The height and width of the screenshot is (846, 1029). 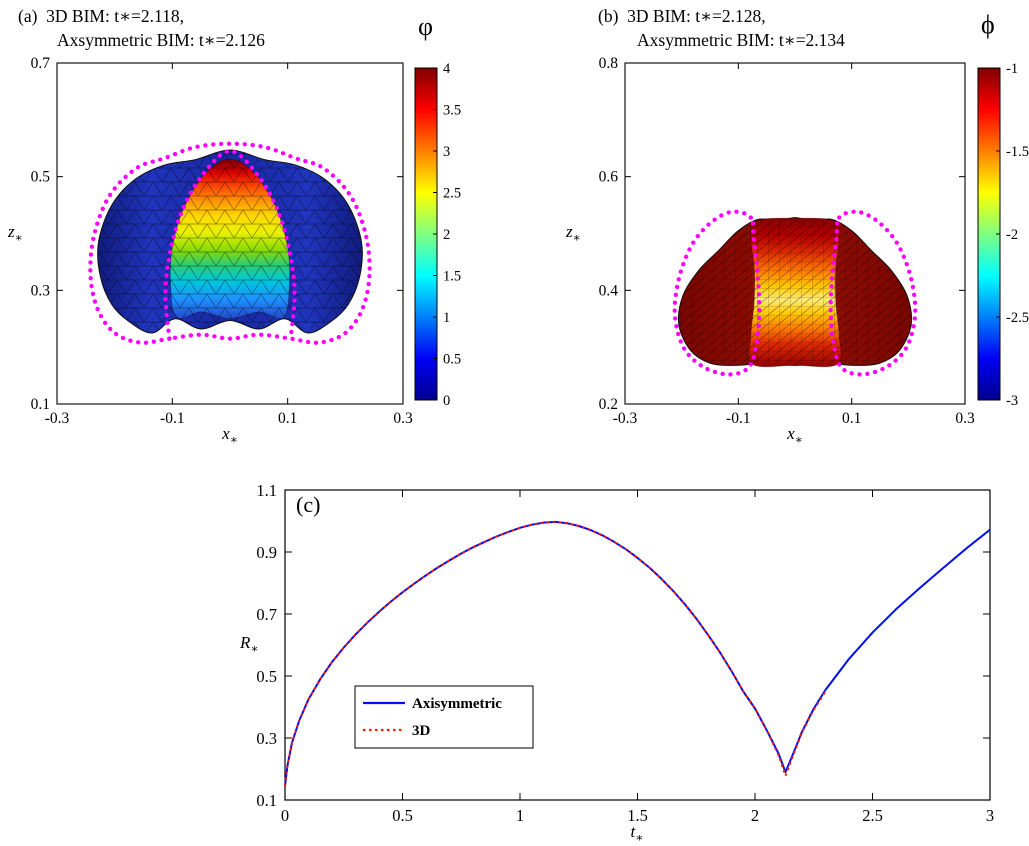 What do you see at coordinates (798, 439) in the screenshot?
I see `panel-b-xlabel-sub: ∗` at bounding box center [798, 439].